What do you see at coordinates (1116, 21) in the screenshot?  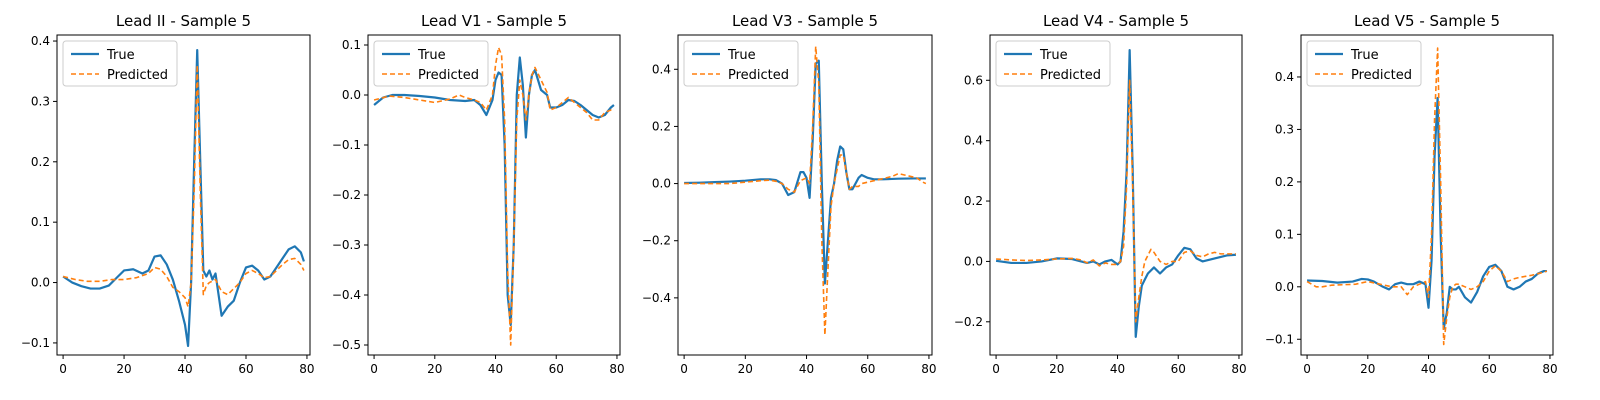 I see `subplot-title: Lead V4 - Sample 5` at bounding box center [1116, 21].